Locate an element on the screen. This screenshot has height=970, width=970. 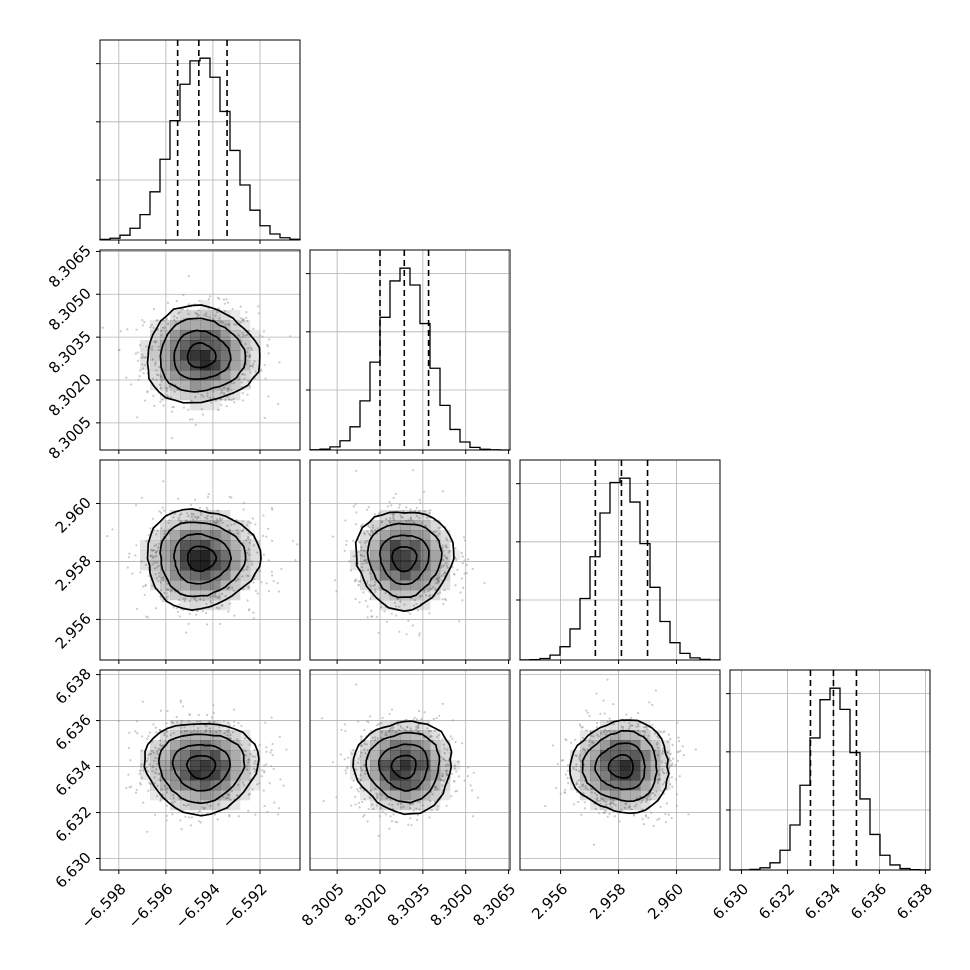
x-tick-label-0-1: −6.596 is located at coordinates (151, 906).